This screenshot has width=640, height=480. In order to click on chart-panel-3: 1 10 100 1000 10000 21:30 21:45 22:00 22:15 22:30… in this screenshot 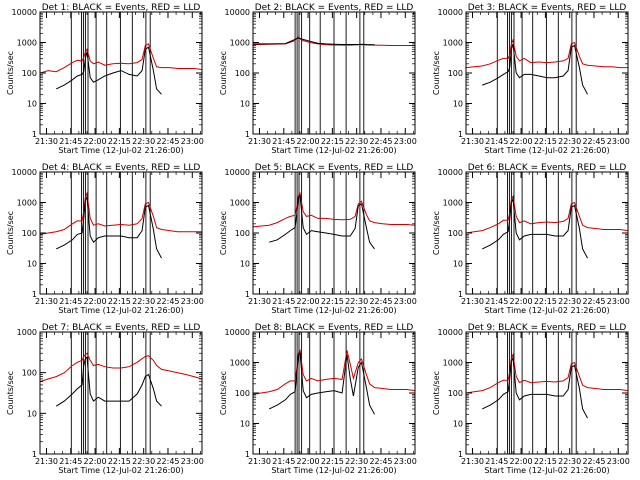, I will do `click(531, 79)`.